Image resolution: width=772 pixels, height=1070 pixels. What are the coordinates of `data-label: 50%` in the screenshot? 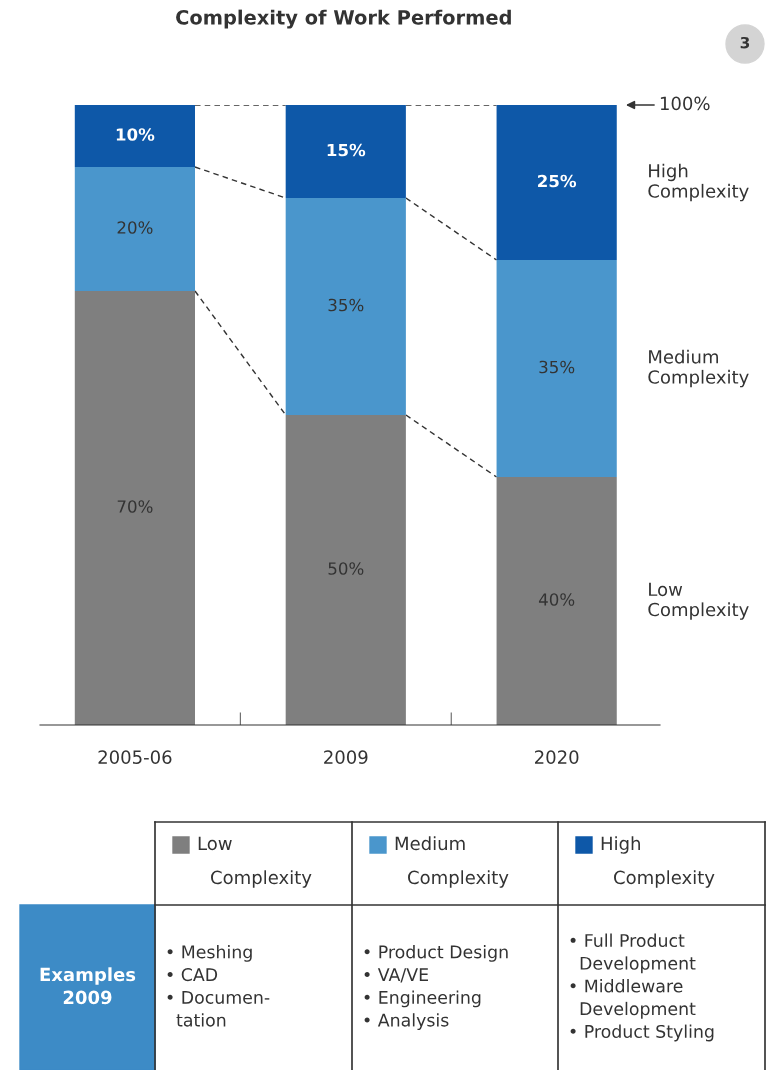 It's located at (346, 568).